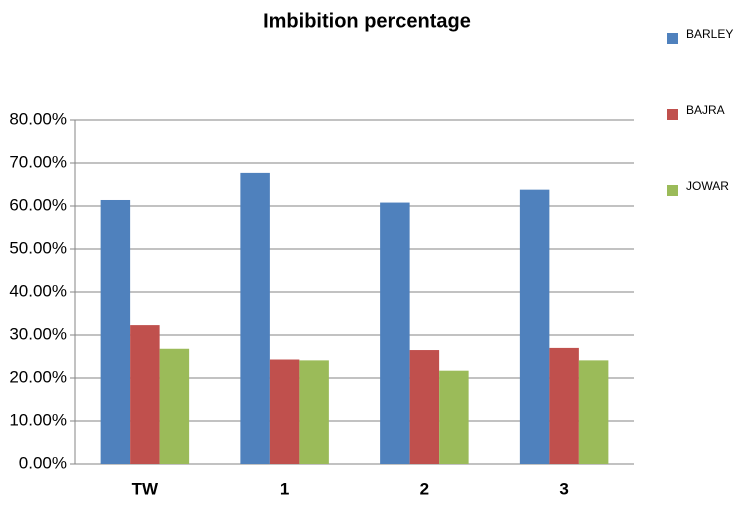 The image size is (745, 509). I want to click on x-tick-label: 2, so click(424, 488).